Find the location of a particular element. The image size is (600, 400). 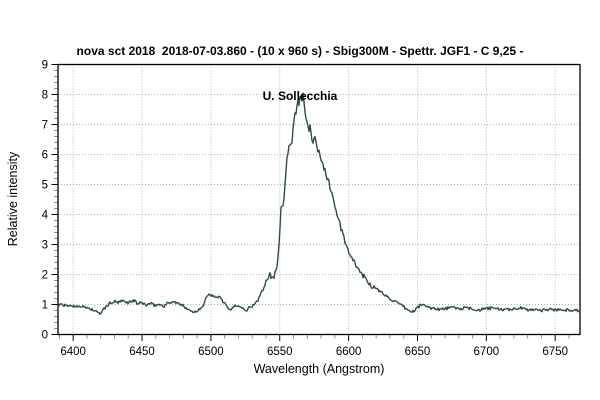

x-tick-label: 6400 is located at coordinates (73, 352).